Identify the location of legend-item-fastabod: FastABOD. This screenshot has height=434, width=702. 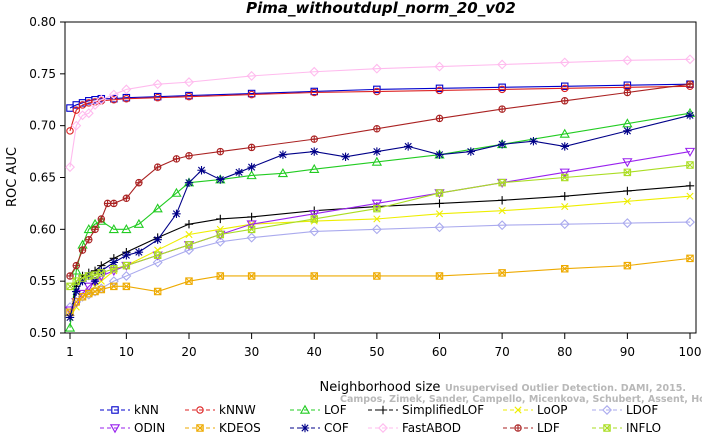
(414, 427).